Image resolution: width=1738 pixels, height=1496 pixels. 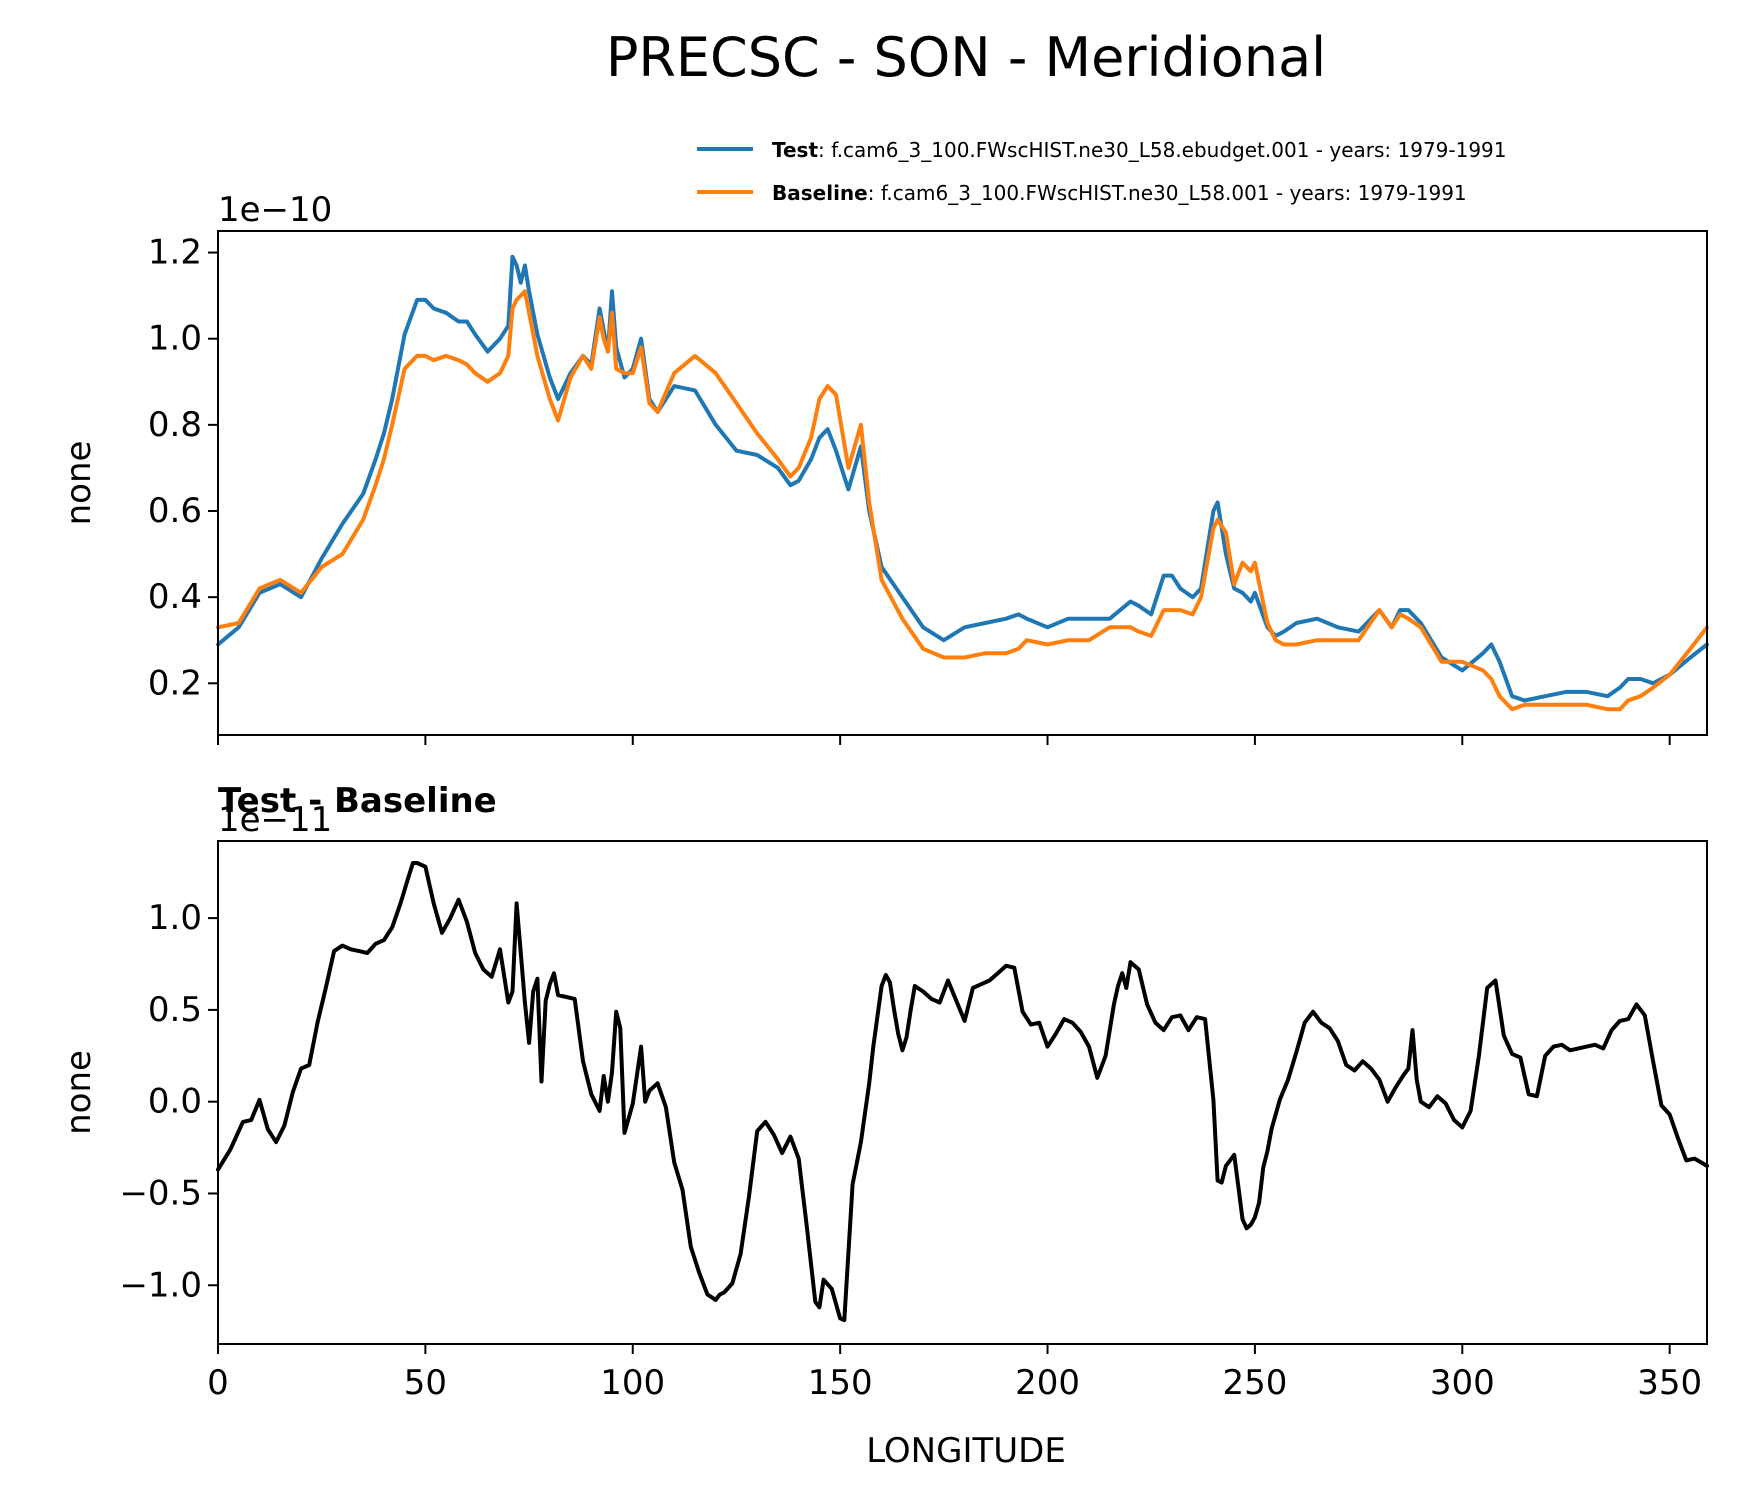 I want to click on chart-title: PRECSC - SON - Meridional, so click(x=966, y=57).